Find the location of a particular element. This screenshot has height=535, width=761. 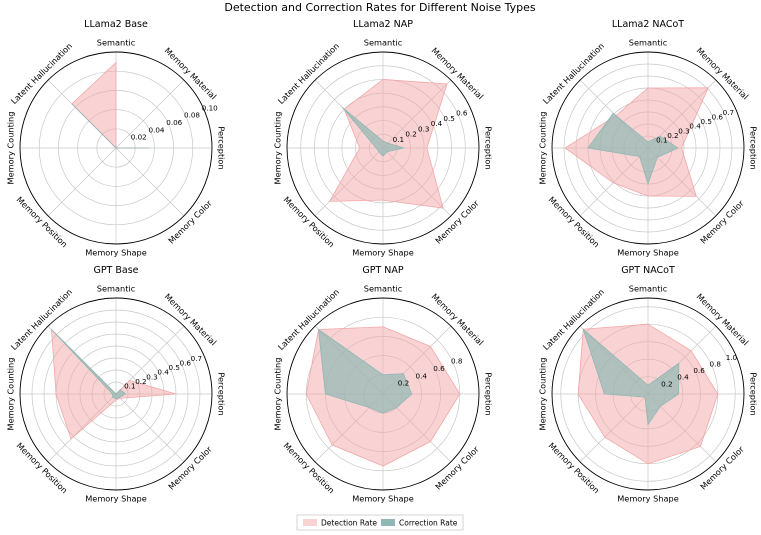

detection-rate-area is located at coordinates (114, 384).